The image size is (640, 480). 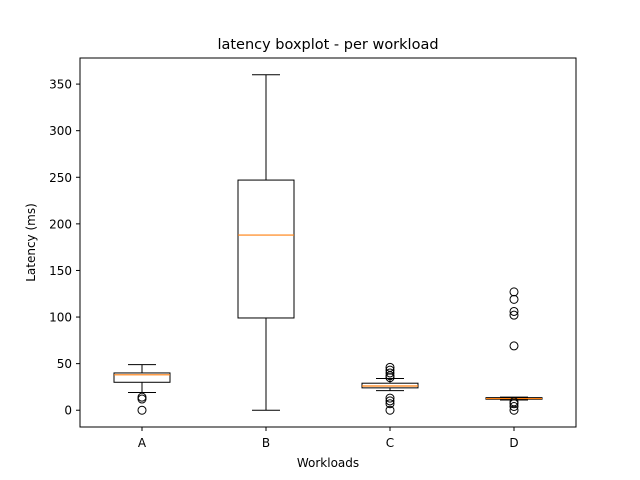 I want to click on y-tick-label: 250, so click(x=60, y=178).